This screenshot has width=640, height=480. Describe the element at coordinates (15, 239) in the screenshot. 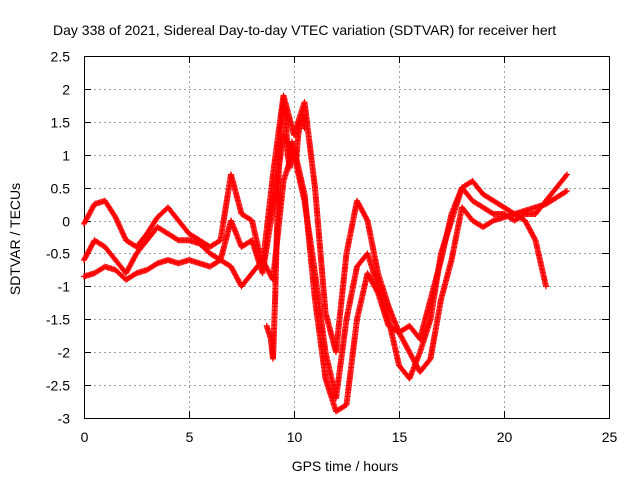

I see `y-axis-label: SDTVAR / TECUs` at that location.